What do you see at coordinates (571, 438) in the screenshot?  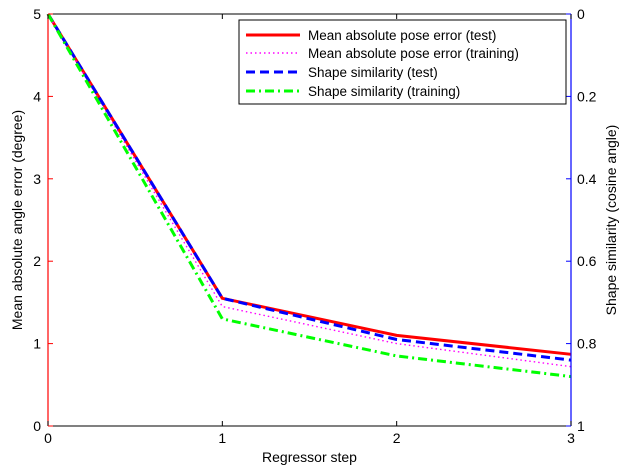 I see `x-tick-label-3: 3` at bounding box center [571, 438].